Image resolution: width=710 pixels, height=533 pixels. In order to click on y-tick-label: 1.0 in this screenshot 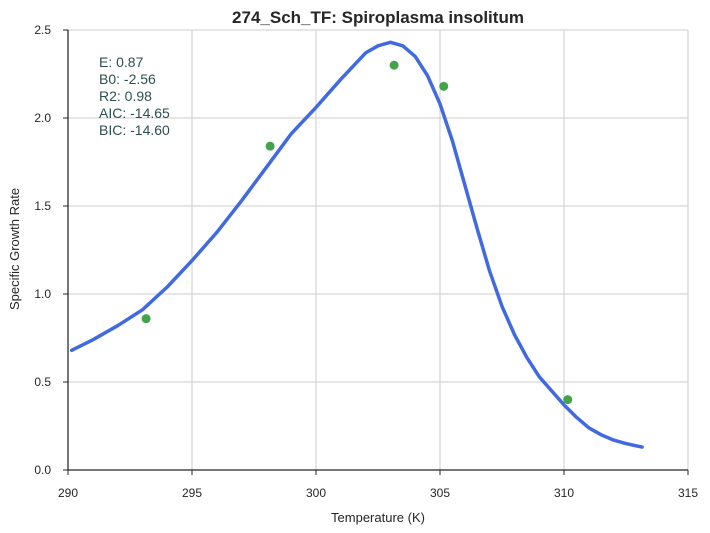, I will do `click(42, 294)`.